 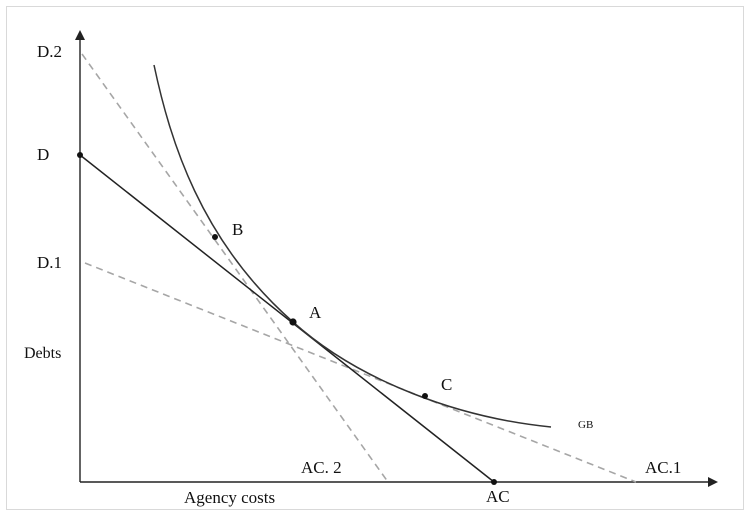 I want to click on point-d-dot, so click(x=80, y=155).